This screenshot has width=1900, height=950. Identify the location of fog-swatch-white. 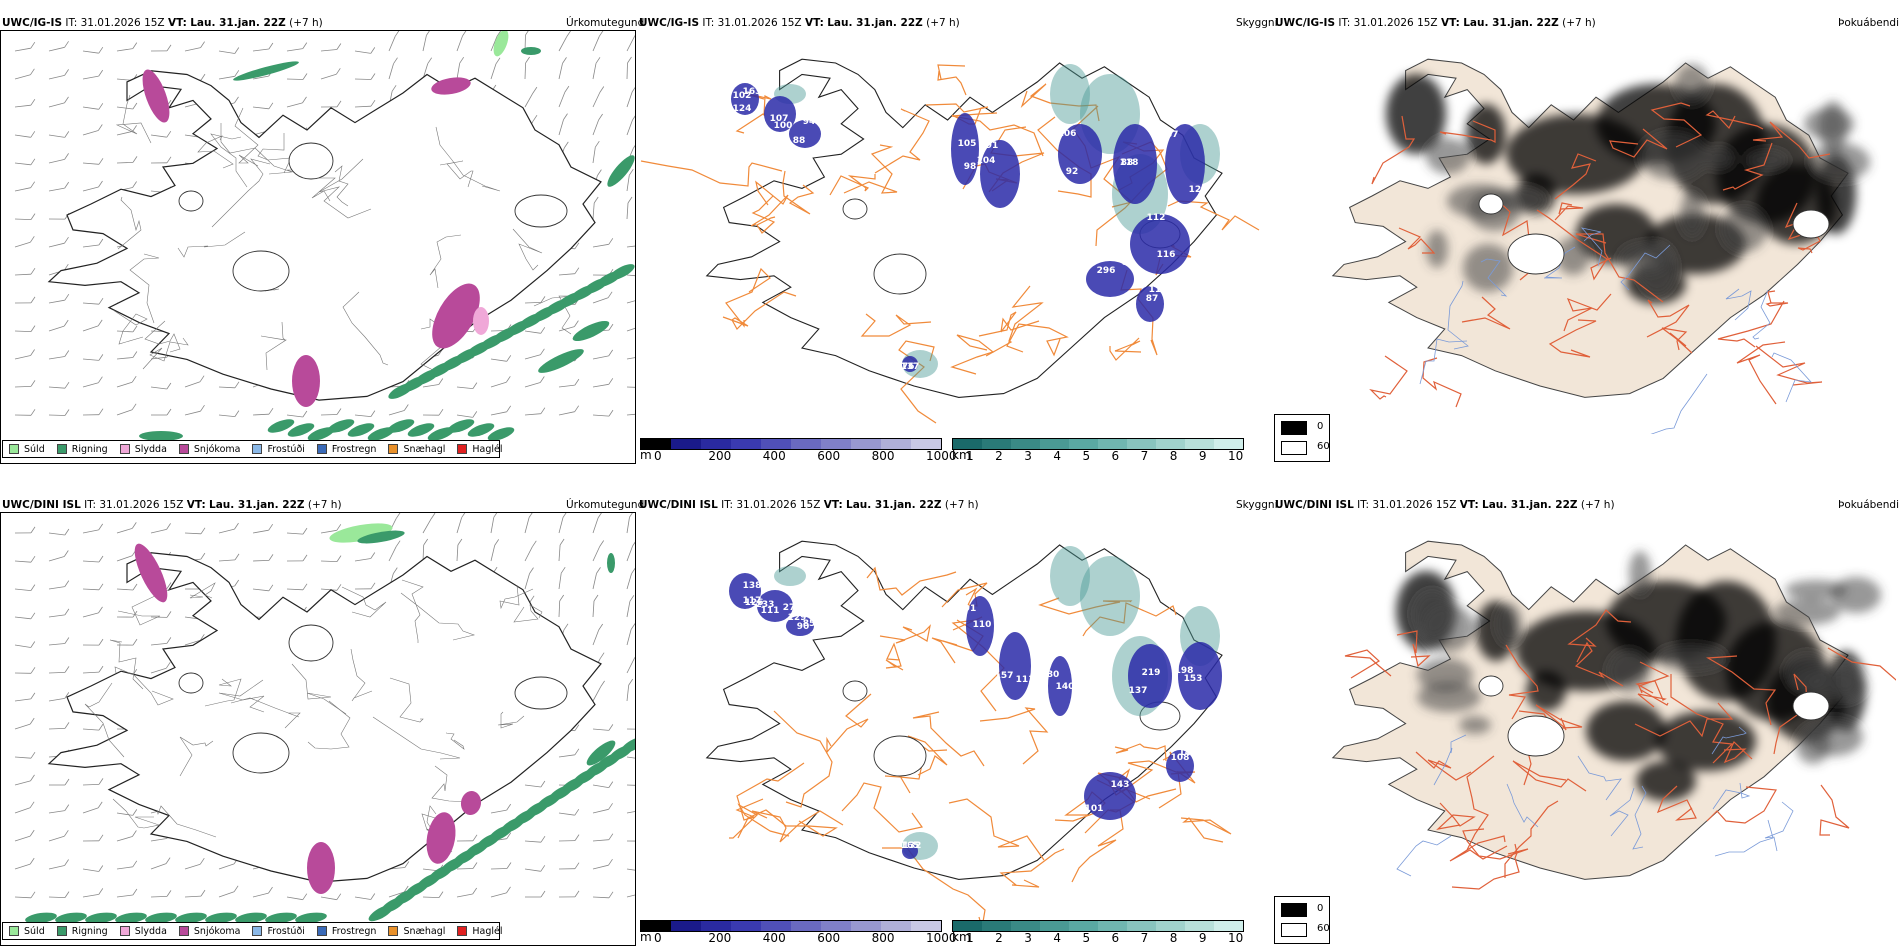
(1294, 930).